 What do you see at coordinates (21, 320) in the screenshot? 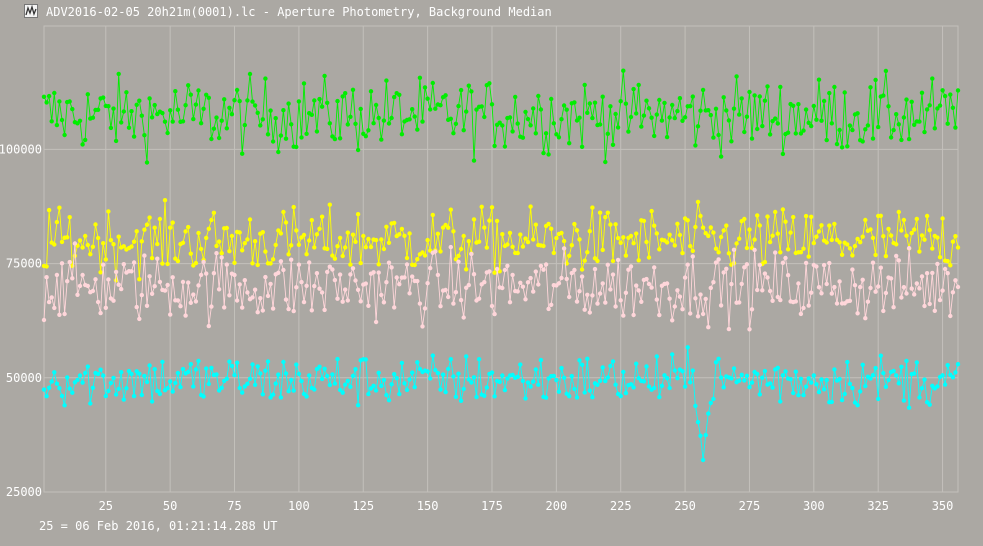
I see `y-axis: 25000 50000 75000 100000` at bounding box center [21, 320].